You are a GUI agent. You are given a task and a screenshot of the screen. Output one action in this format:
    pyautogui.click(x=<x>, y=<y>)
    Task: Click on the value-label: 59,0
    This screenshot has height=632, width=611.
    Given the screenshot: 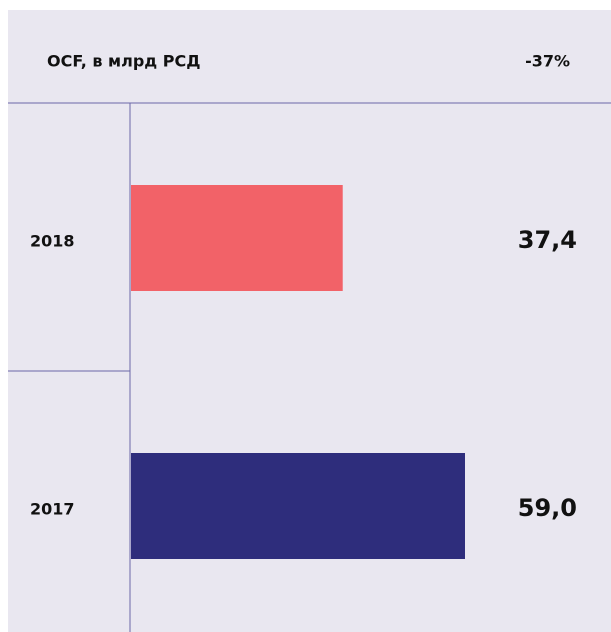 What is the action you would take?
    pyautogui.click(x=547, y=508)
    